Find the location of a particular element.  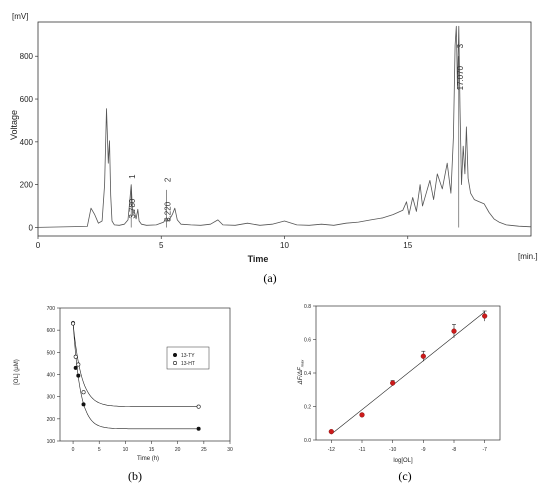

chart-a-x-unit: [min.] is located at coordinates (528, 256).